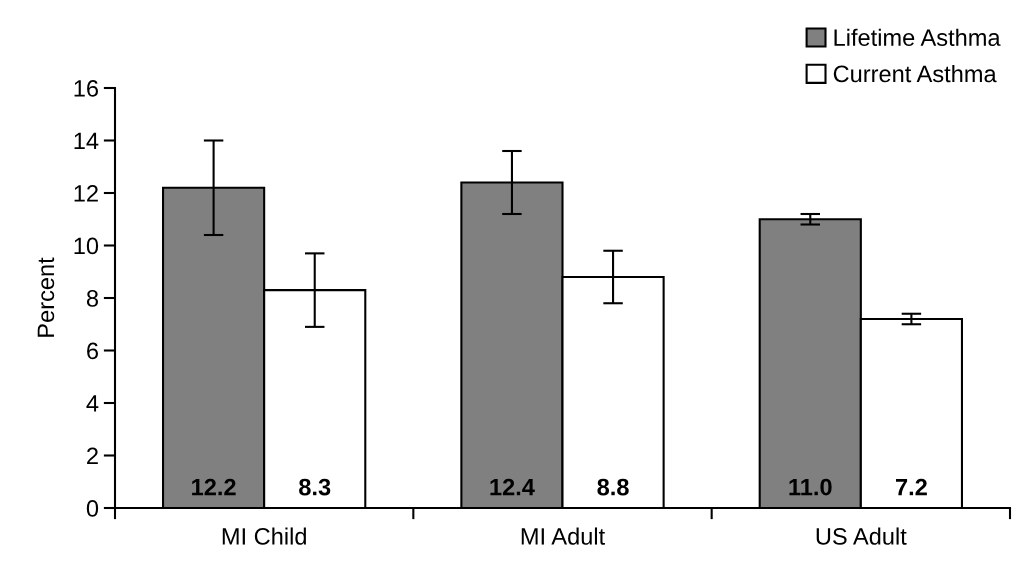 Image resolution: width=1026 pixels, height=588 pixels. What do you see at coordinates (86, 246) in the screenshot?
I see `y-tick-label: 10` at bounding box center [86, 246].